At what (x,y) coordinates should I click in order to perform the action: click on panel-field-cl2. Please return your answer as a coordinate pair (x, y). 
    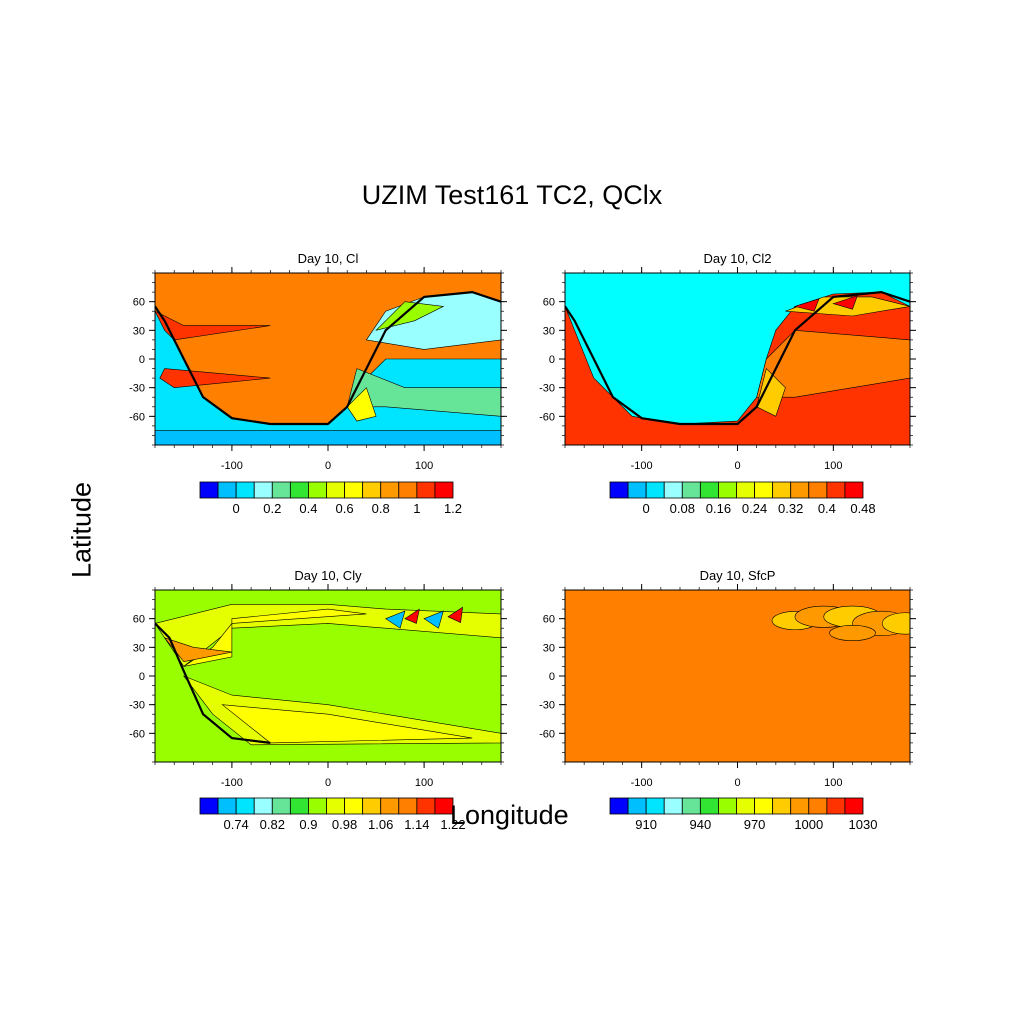
    Looking at the image, I should click on (737, 359).